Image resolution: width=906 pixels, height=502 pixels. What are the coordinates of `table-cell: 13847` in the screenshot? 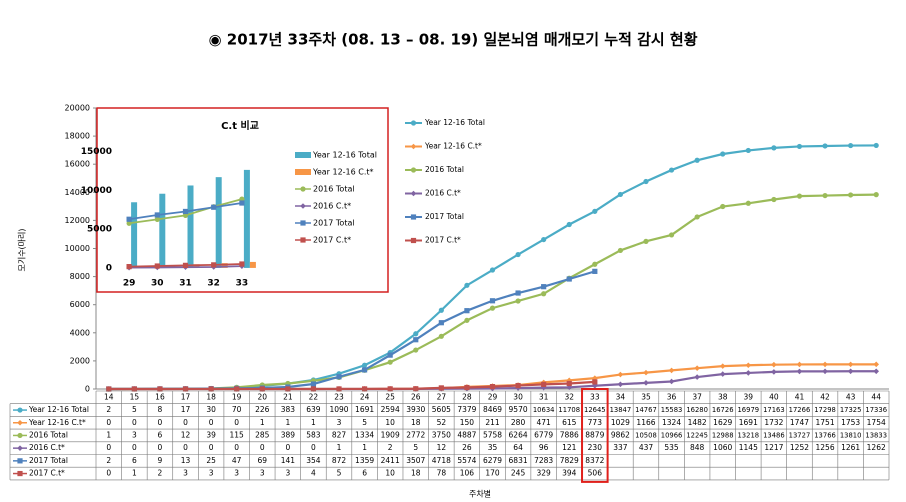 It's located at (621, 410).